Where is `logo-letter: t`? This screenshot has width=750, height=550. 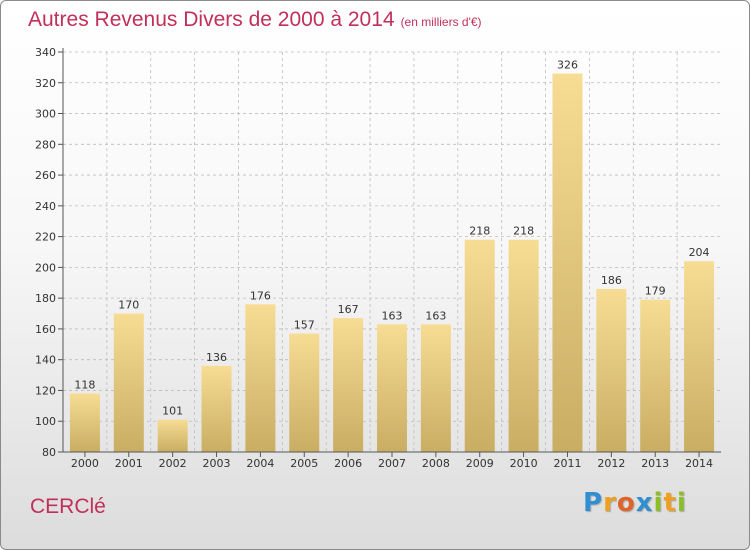 logo-letter: t is located at coordinates (670, 503).